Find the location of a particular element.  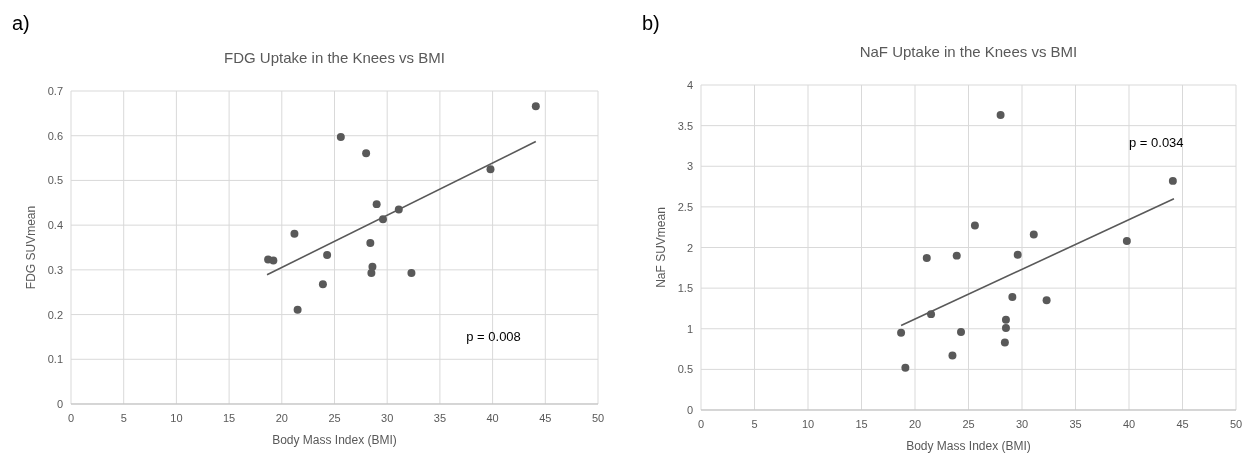

y-tick-label: 1 is located at coordinates (689, 328).